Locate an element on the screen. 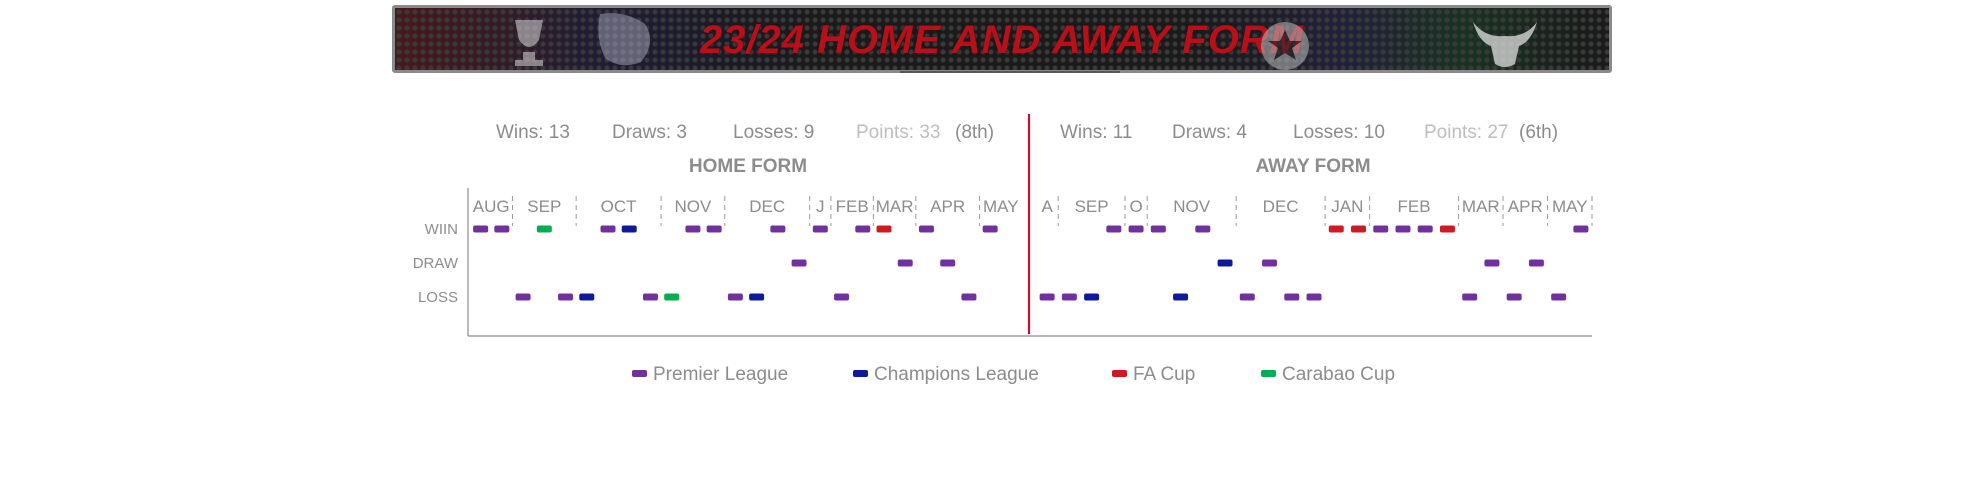 This screenshot has width=1985, height=478. lion-crest-icon is located at coordinates (624, 39).